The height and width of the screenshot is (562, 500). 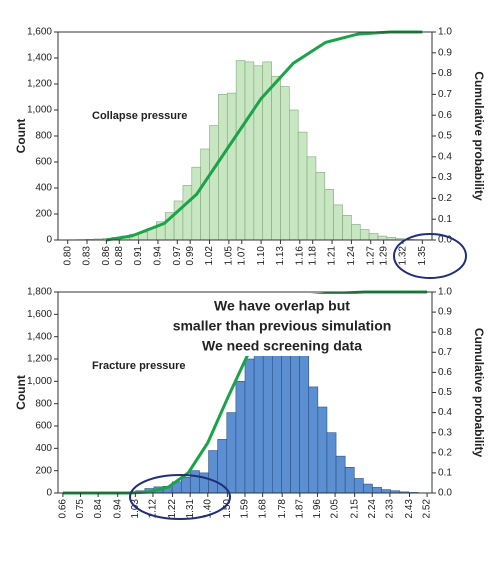 What do you see at coordinates (427, 509) in the screenshot?
I see `x-tick-label: 2.52` at bounding box center [427, 509].